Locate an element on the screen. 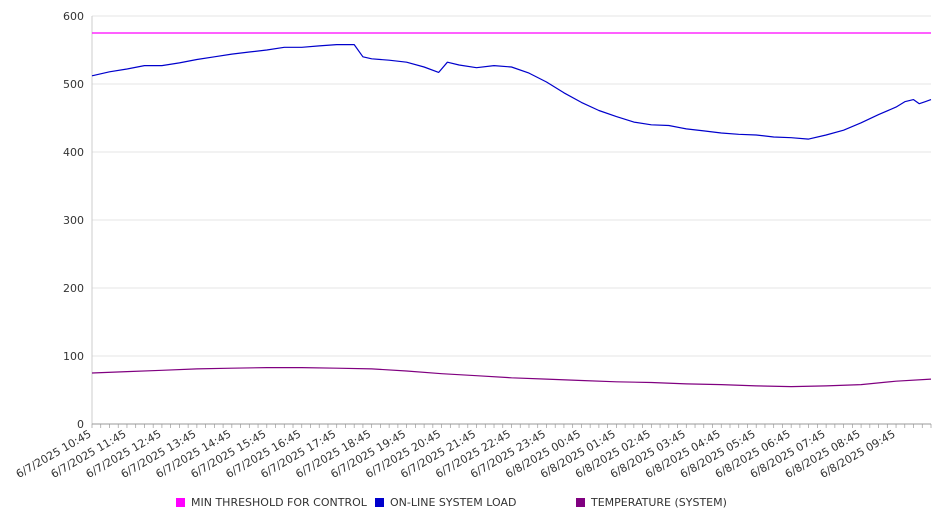 The image size is (946, 526). legend-label: ON-LINE SYSTEM LOAD is located at coordinates (453, 502).